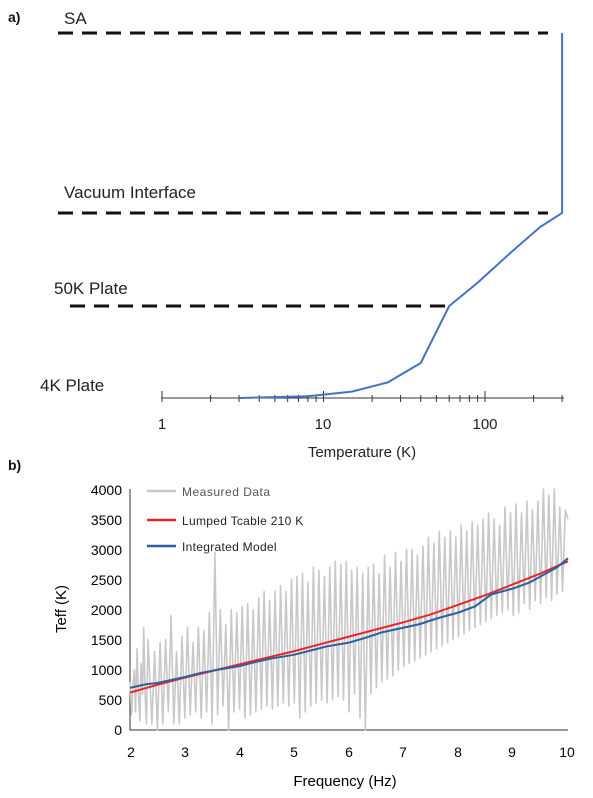 This screenshot has width=593, height=798. What do you see at coordinates (567, 752) in the screenshot?
I see `x-tick-label-10: 10` at bounding box center [567, 752].